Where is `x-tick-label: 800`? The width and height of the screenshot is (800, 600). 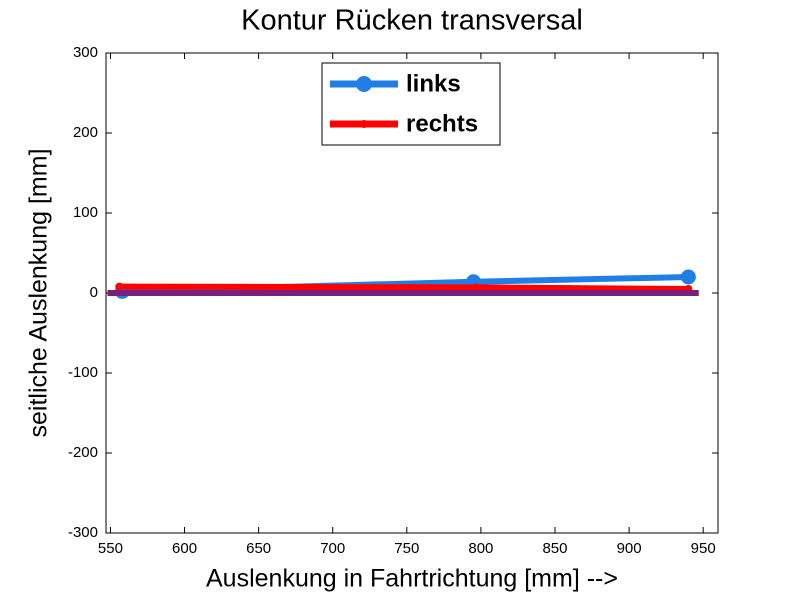 x-tick-label: 800 is located at coordinates (480, 548).